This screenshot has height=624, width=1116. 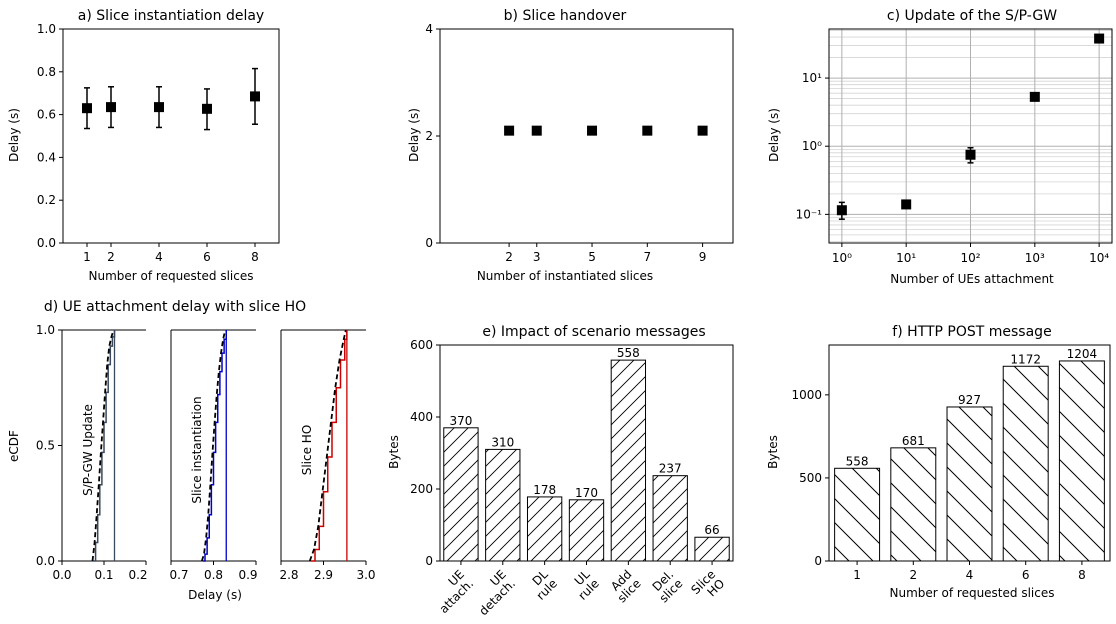 I want to click on chart-d-xtick-label: 0.0, so click(x=61, y=575).